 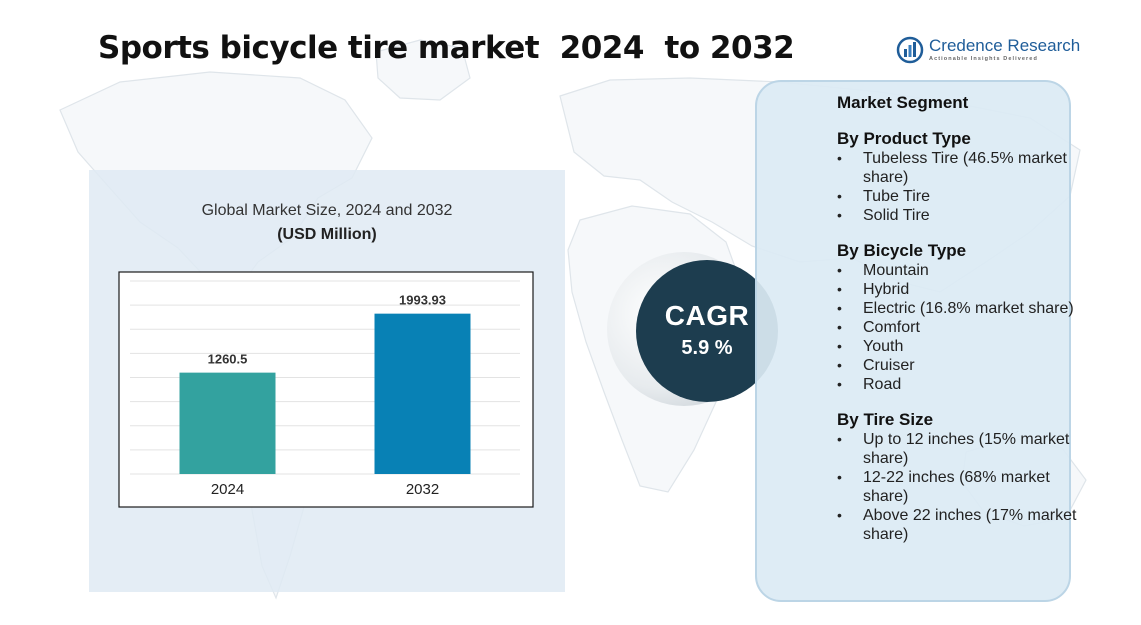 What do you see at coordinates (902, 250) in the screenshot?
I see `segment-group-bicycle-type: By Bicycle Type` at bounding box center [902, 250].